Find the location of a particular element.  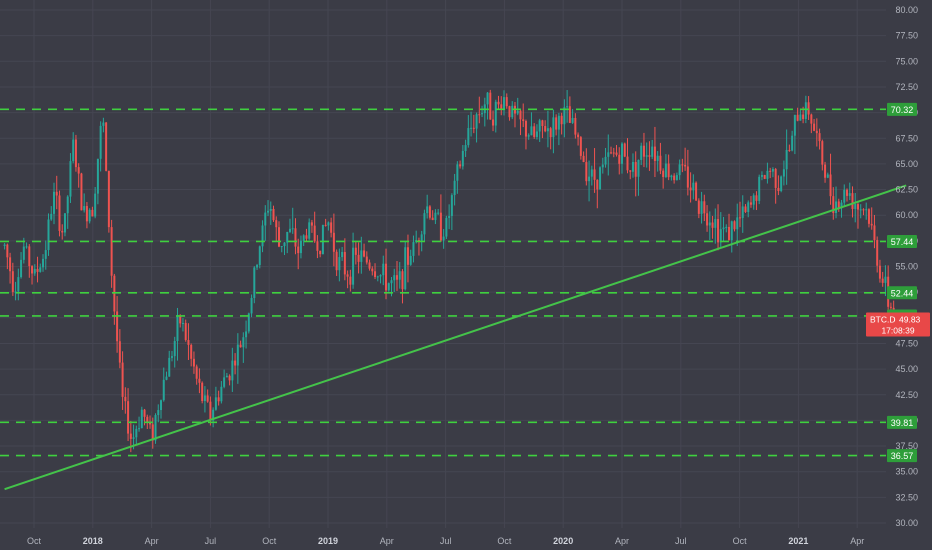

price-tick-label: 80.00 is located at coordinates (906, 10).